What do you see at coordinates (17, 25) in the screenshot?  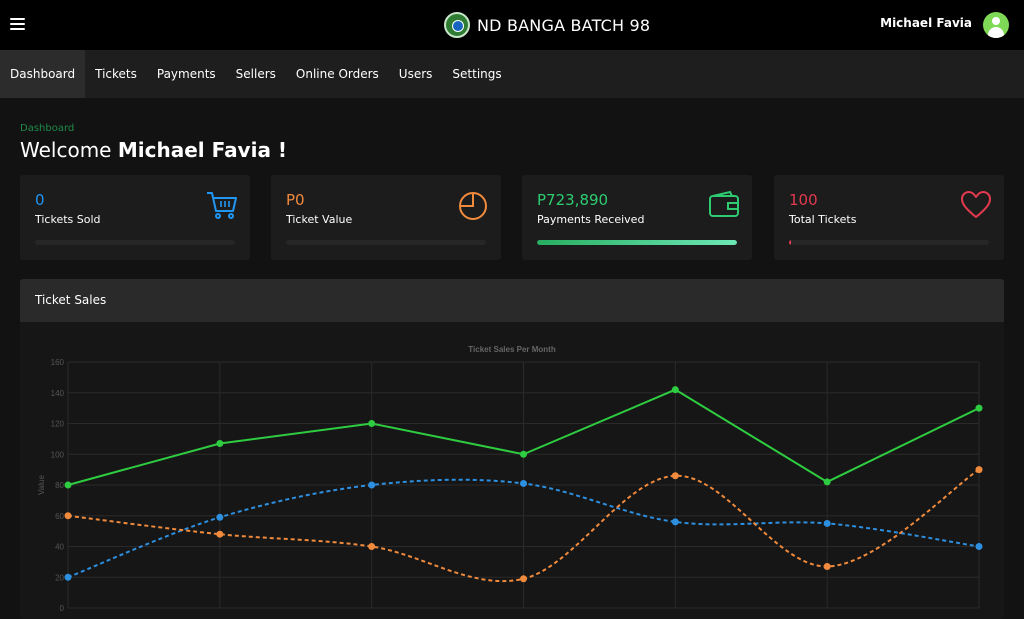 I see `menu-icon` at bounding box center [17, 25].